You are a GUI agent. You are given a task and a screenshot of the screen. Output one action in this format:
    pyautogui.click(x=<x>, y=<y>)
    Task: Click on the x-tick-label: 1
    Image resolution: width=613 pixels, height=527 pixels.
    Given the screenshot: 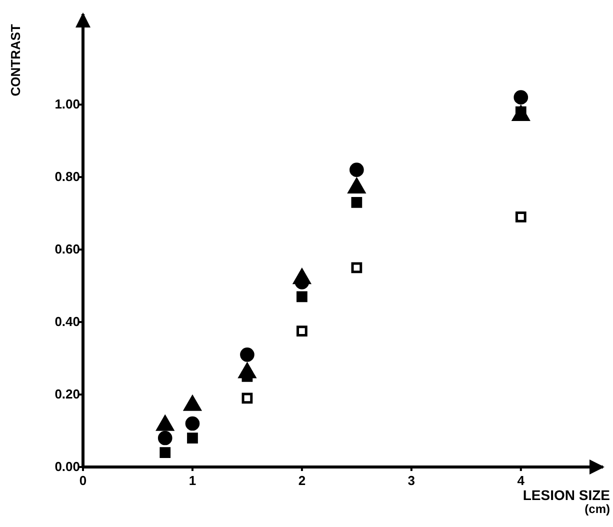 What is the action you would take?
    pyautogui.click(x=192, y=480)
    